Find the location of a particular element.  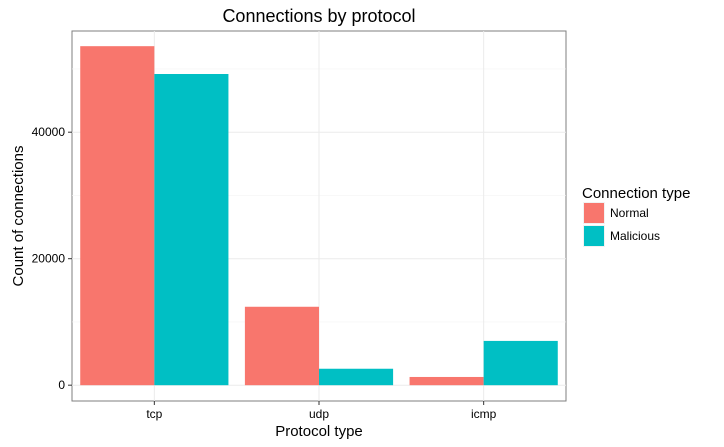

legend-swatch-normal is located at coordinates (594, 213).